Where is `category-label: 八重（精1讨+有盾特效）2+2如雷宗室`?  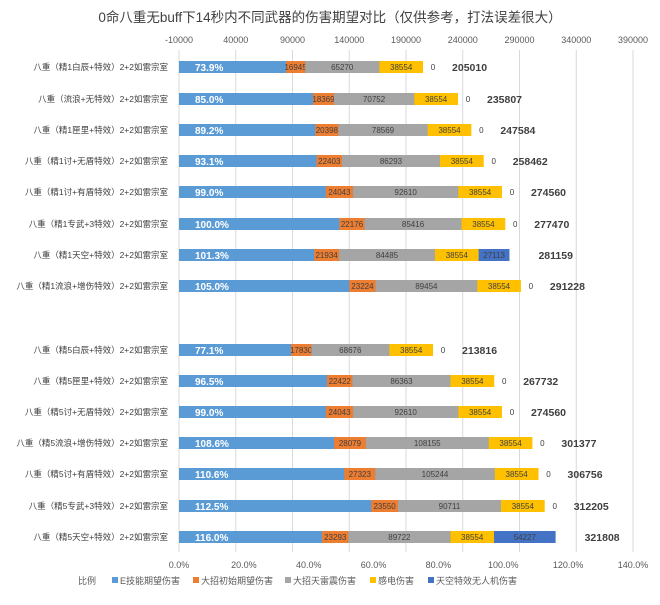
category-label: 八重（精1讨+有盾特效）2+2如雷宗室 is located at coordinates (97, 192).